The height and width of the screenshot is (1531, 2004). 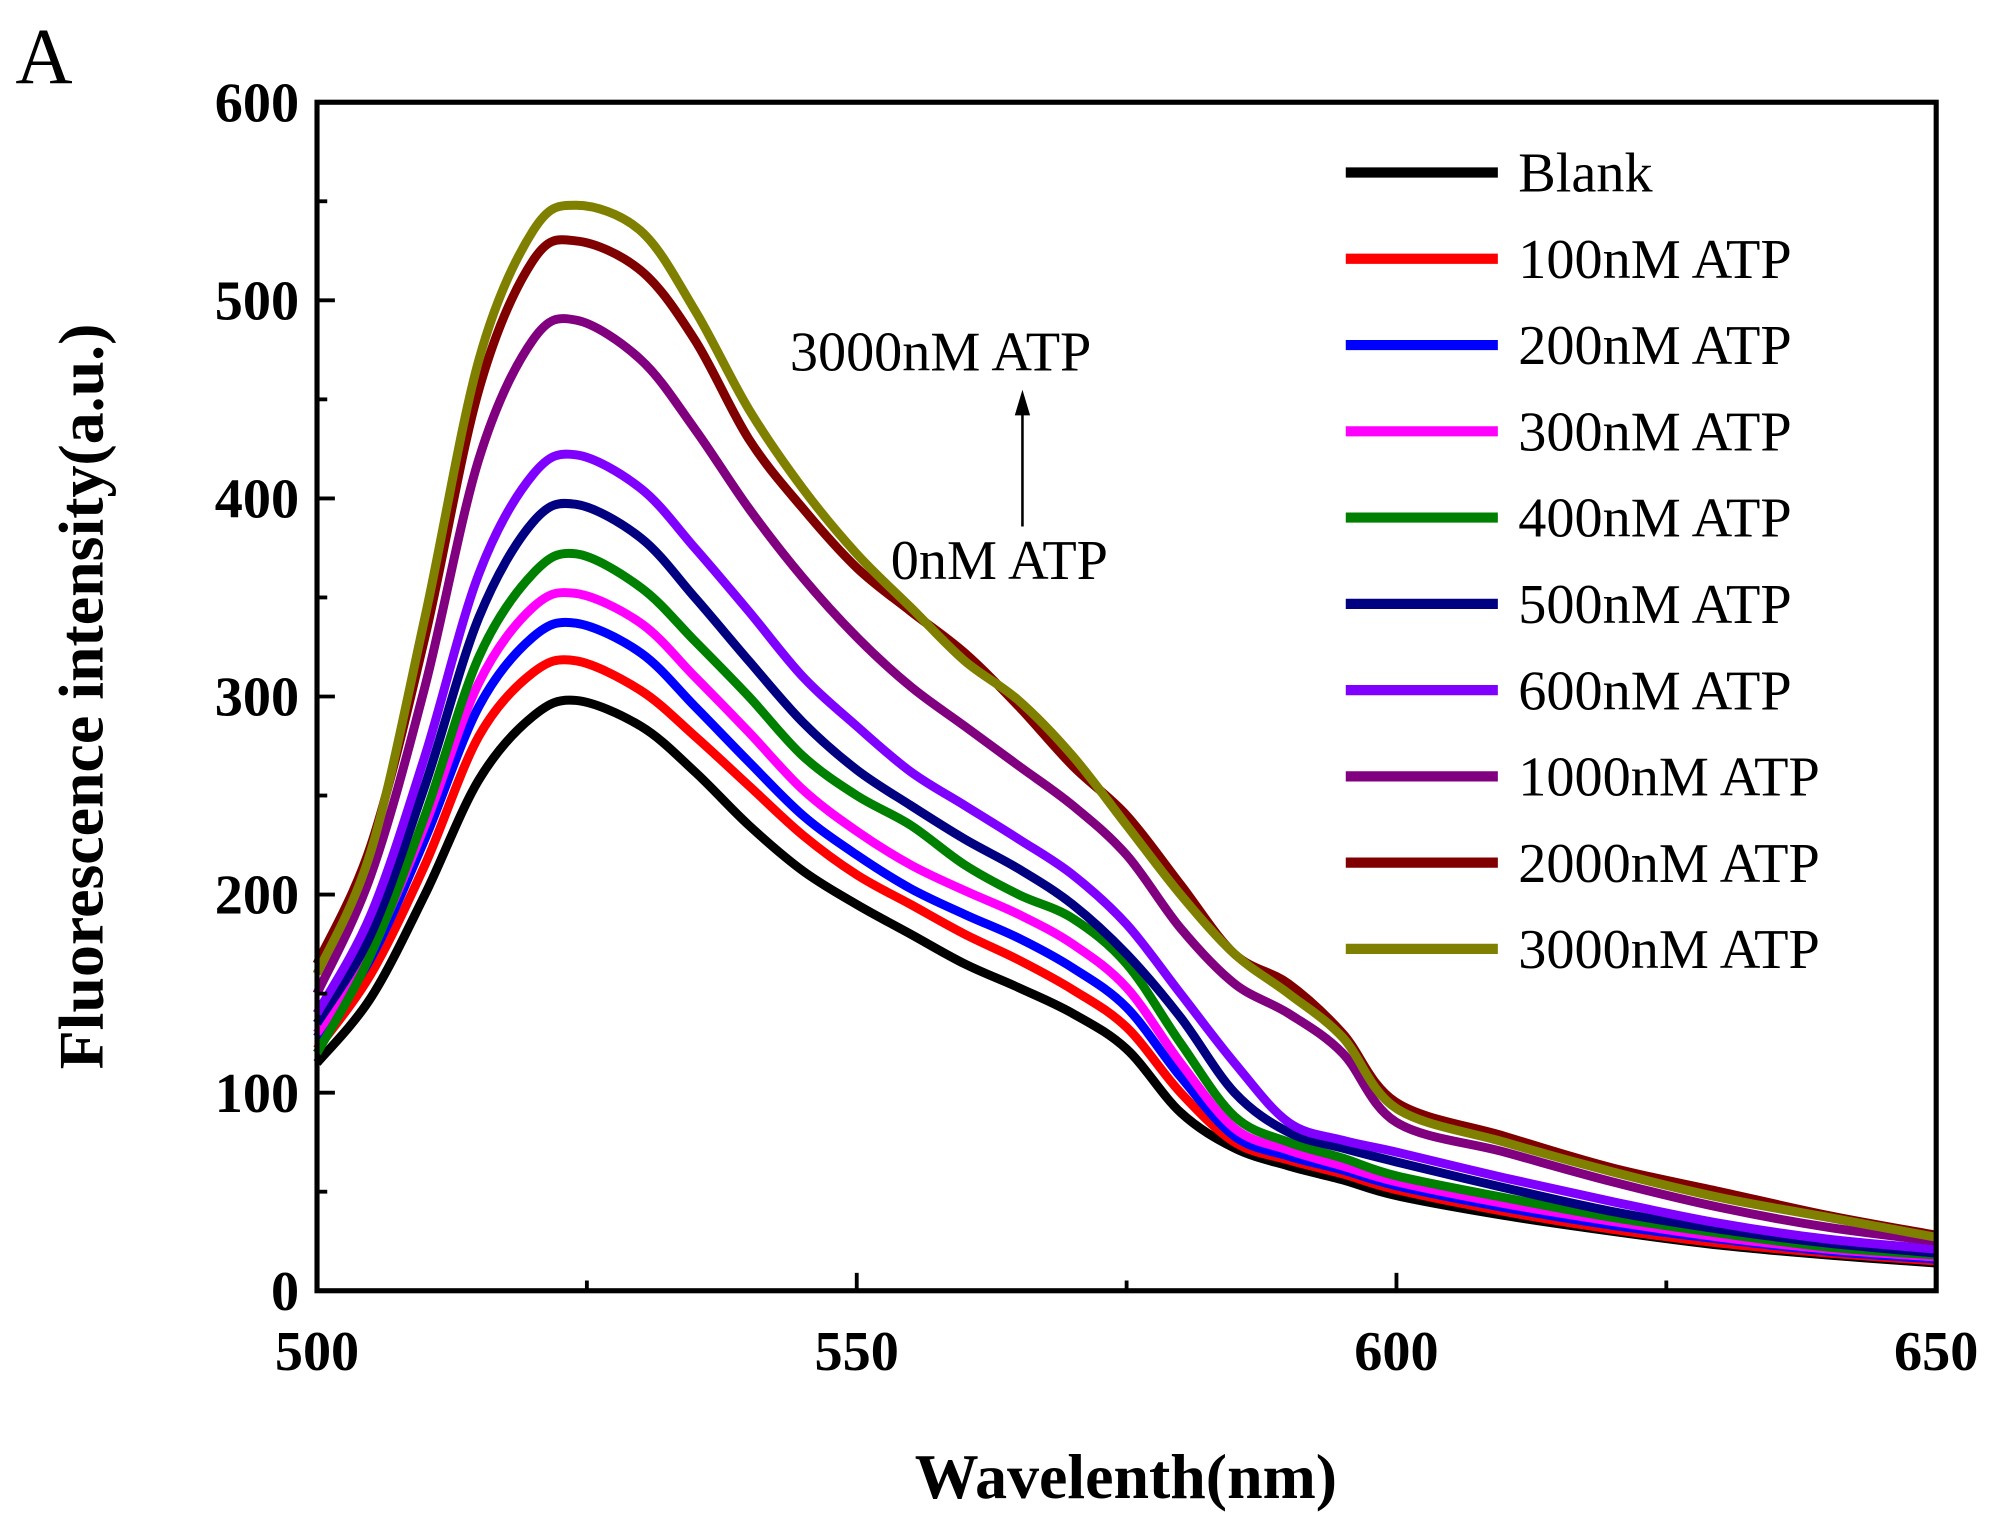 I want to click on y-tick-label: 500, so click(x=257, y=301).